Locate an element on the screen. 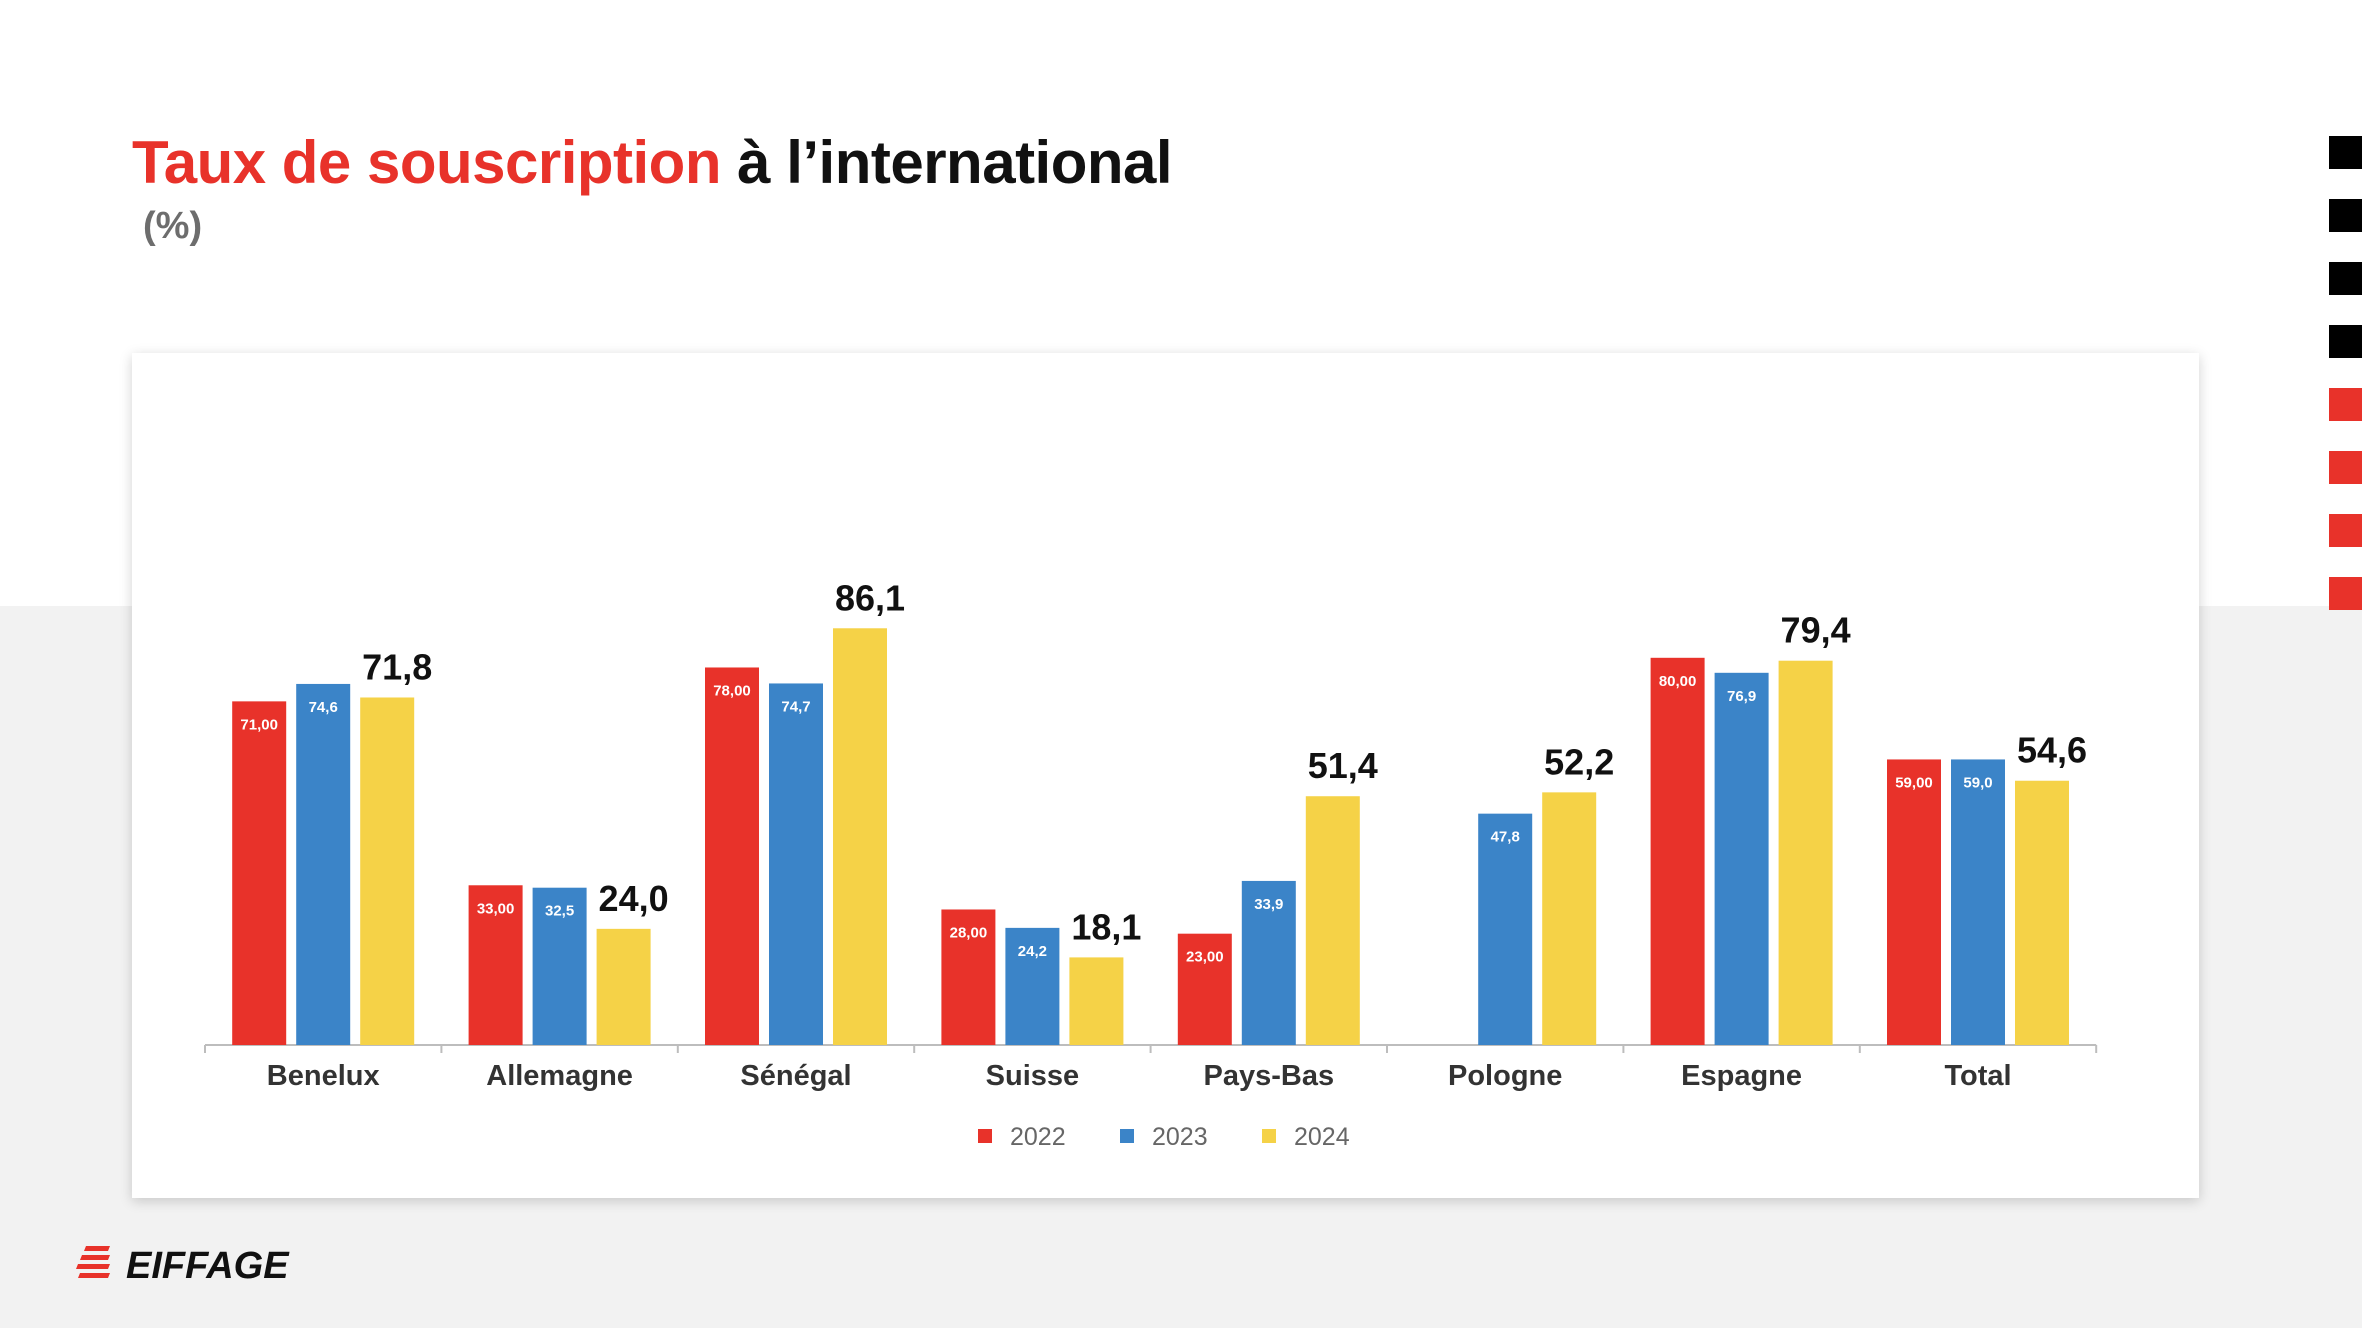 Image resolution: width=2362 pixels, height=1328 pixels. category-label: Allemagne is located at coordinates (559, 1076).